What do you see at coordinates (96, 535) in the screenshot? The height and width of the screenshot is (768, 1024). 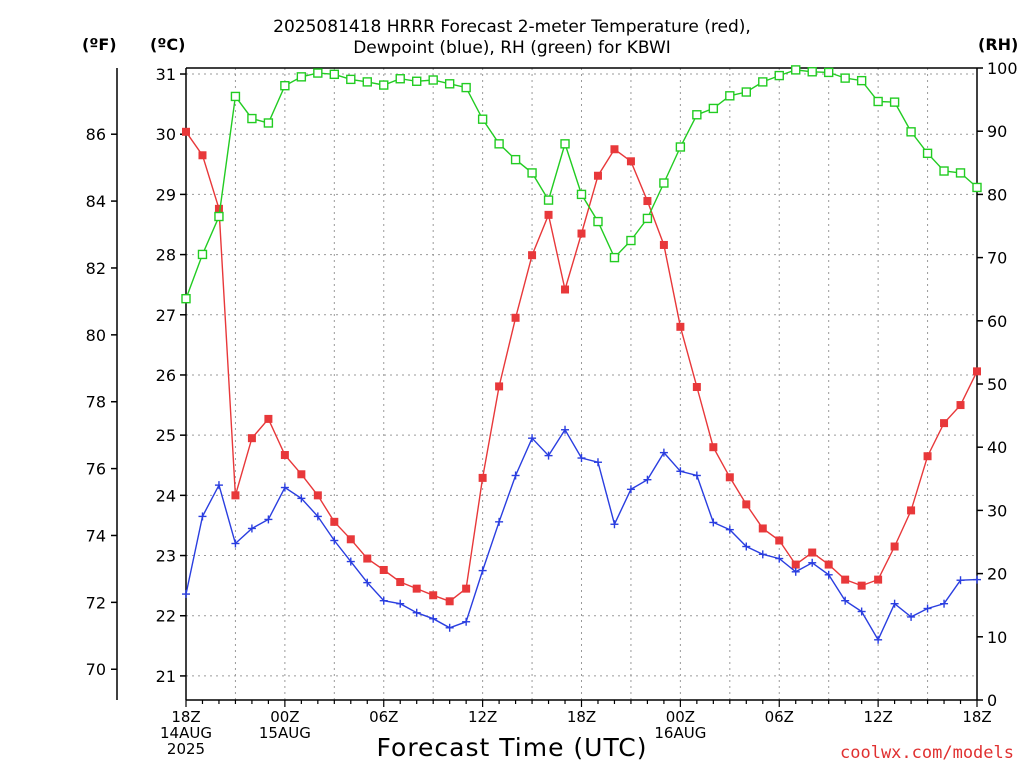 I see `fahrenheit-tick-label: 74` at bounding box center [96, 535].